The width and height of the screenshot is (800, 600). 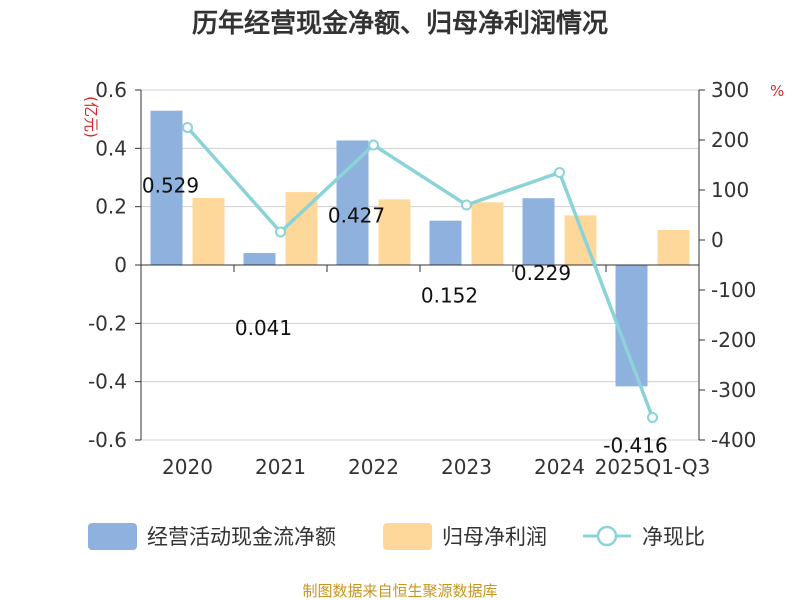 What do you see at coordinates (733, 290) in the screenshot?
I see `right-tick-label: -100` at bounding box center [733, 290].